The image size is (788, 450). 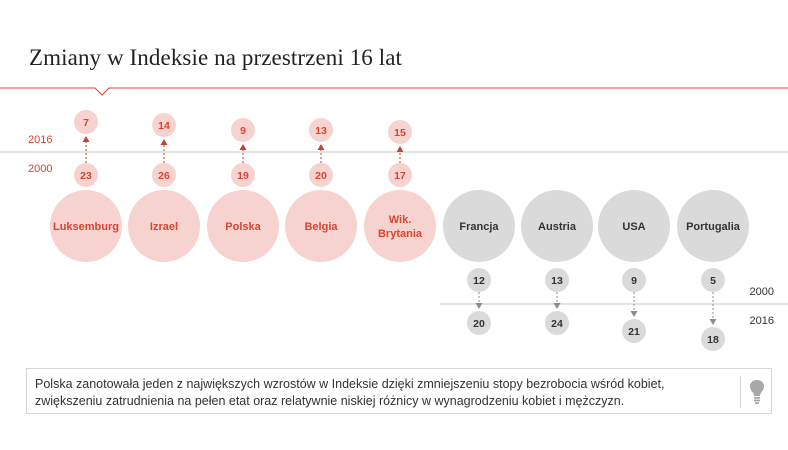 I want to click on rank-2000-value: 19, so click(x=243, y=176).